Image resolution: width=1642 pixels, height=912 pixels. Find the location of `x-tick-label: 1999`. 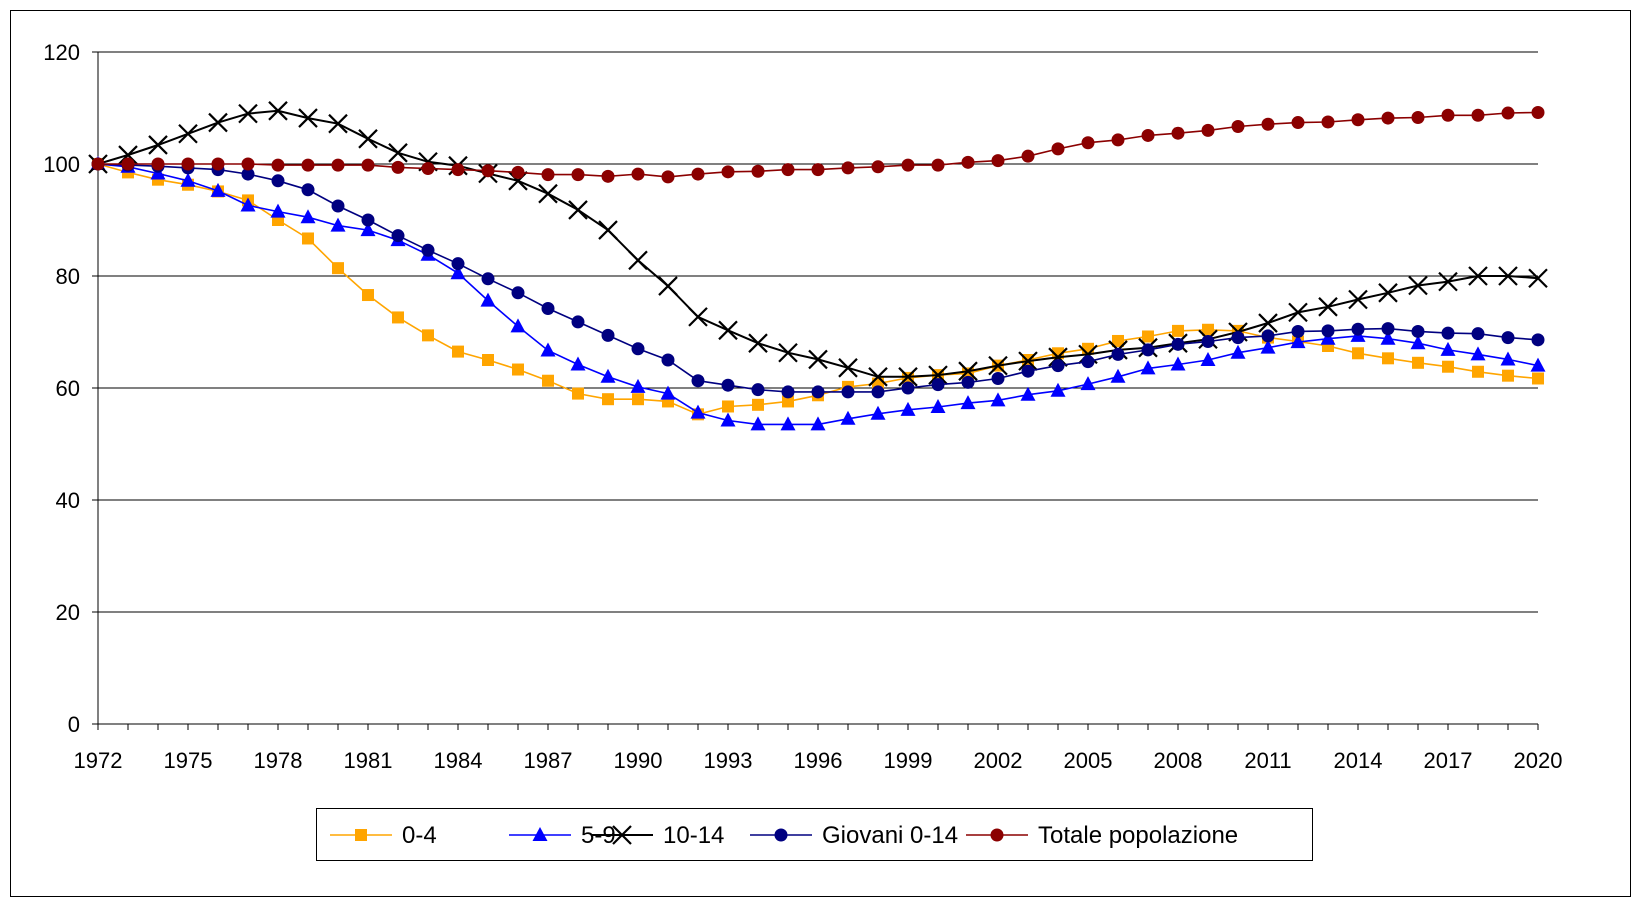

x-tick-label: 1999 is located at coordinates (908, 760).